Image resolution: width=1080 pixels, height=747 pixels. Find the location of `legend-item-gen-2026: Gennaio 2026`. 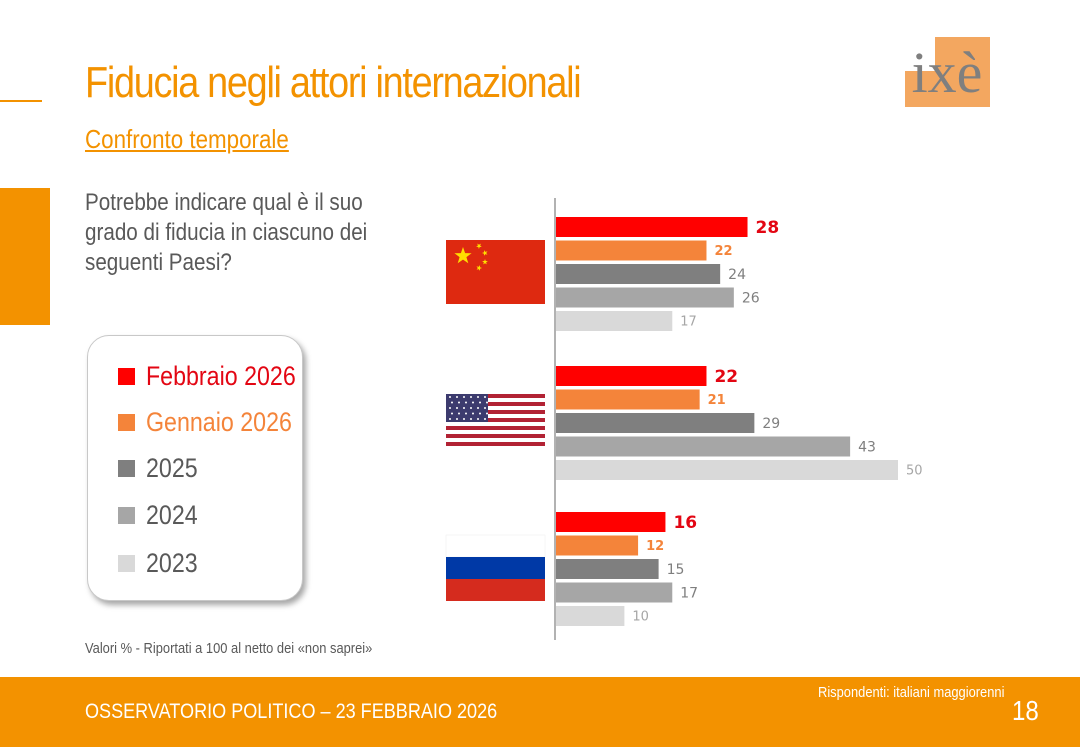

legend-item-gen-2026: Gennaio 2026 is located at coordinates (217, 422).